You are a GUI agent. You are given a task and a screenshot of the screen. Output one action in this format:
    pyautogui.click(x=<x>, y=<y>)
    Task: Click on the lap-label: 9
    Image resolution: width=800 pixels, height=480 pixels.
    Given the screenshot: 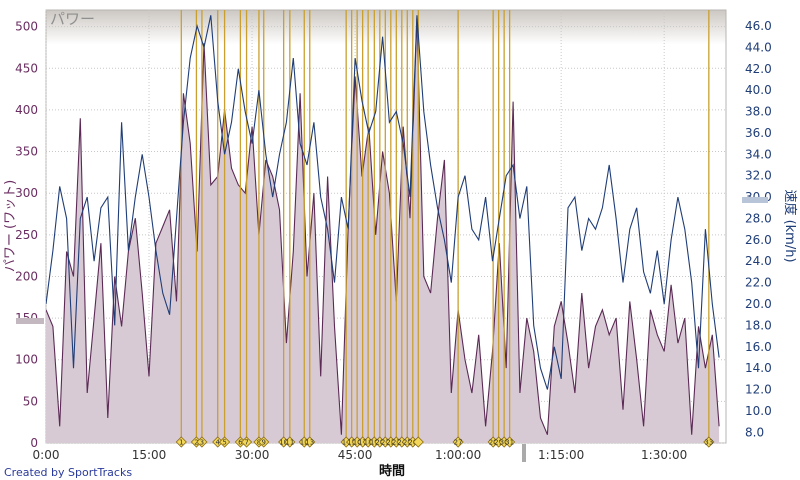 What is the action you would take?
    pyautogui.click(x=264, y=443)
    